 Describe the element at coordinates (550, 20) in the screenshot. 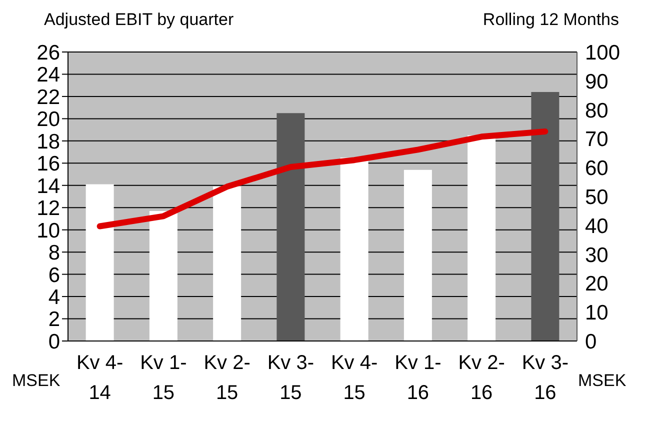

I see `chart-subtitle: Rolling 12 Months` at that location.